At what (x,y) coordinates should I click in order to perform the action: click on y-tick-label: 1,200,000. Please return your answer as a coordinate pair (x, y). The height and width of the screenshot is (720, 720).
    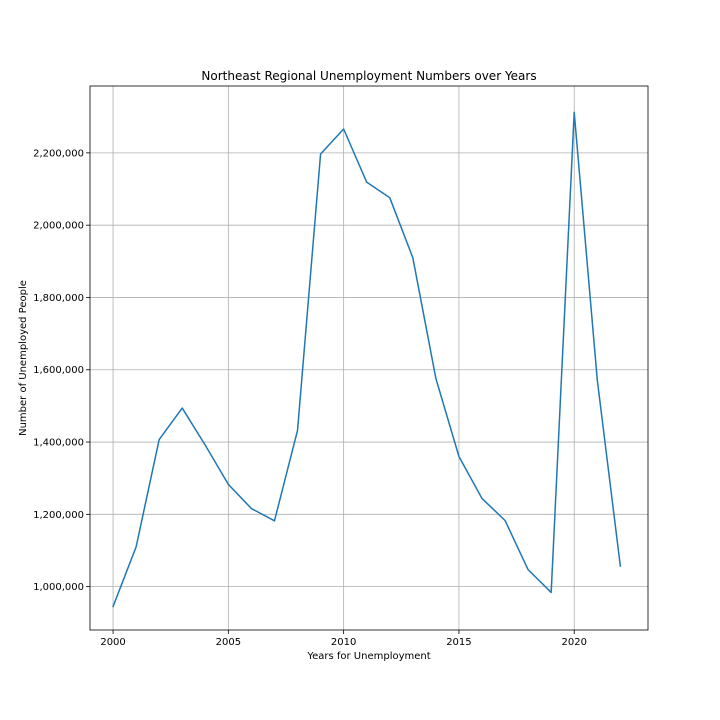
    Looking at the image, I should click on (58, 515).